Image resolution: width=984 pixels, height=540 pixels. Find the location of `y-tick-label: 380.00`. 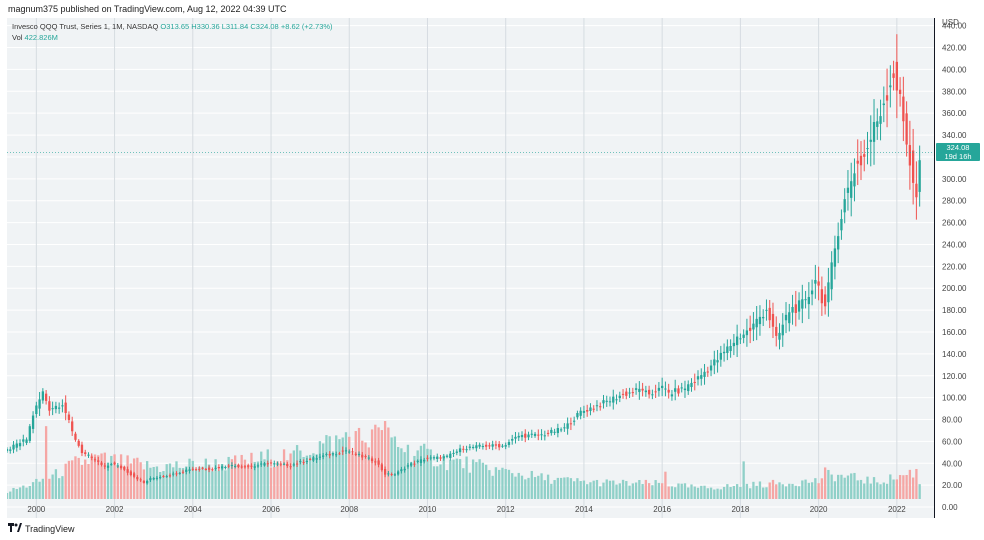

y-tick-label: 380.00 is located at coordinates (954, 91).